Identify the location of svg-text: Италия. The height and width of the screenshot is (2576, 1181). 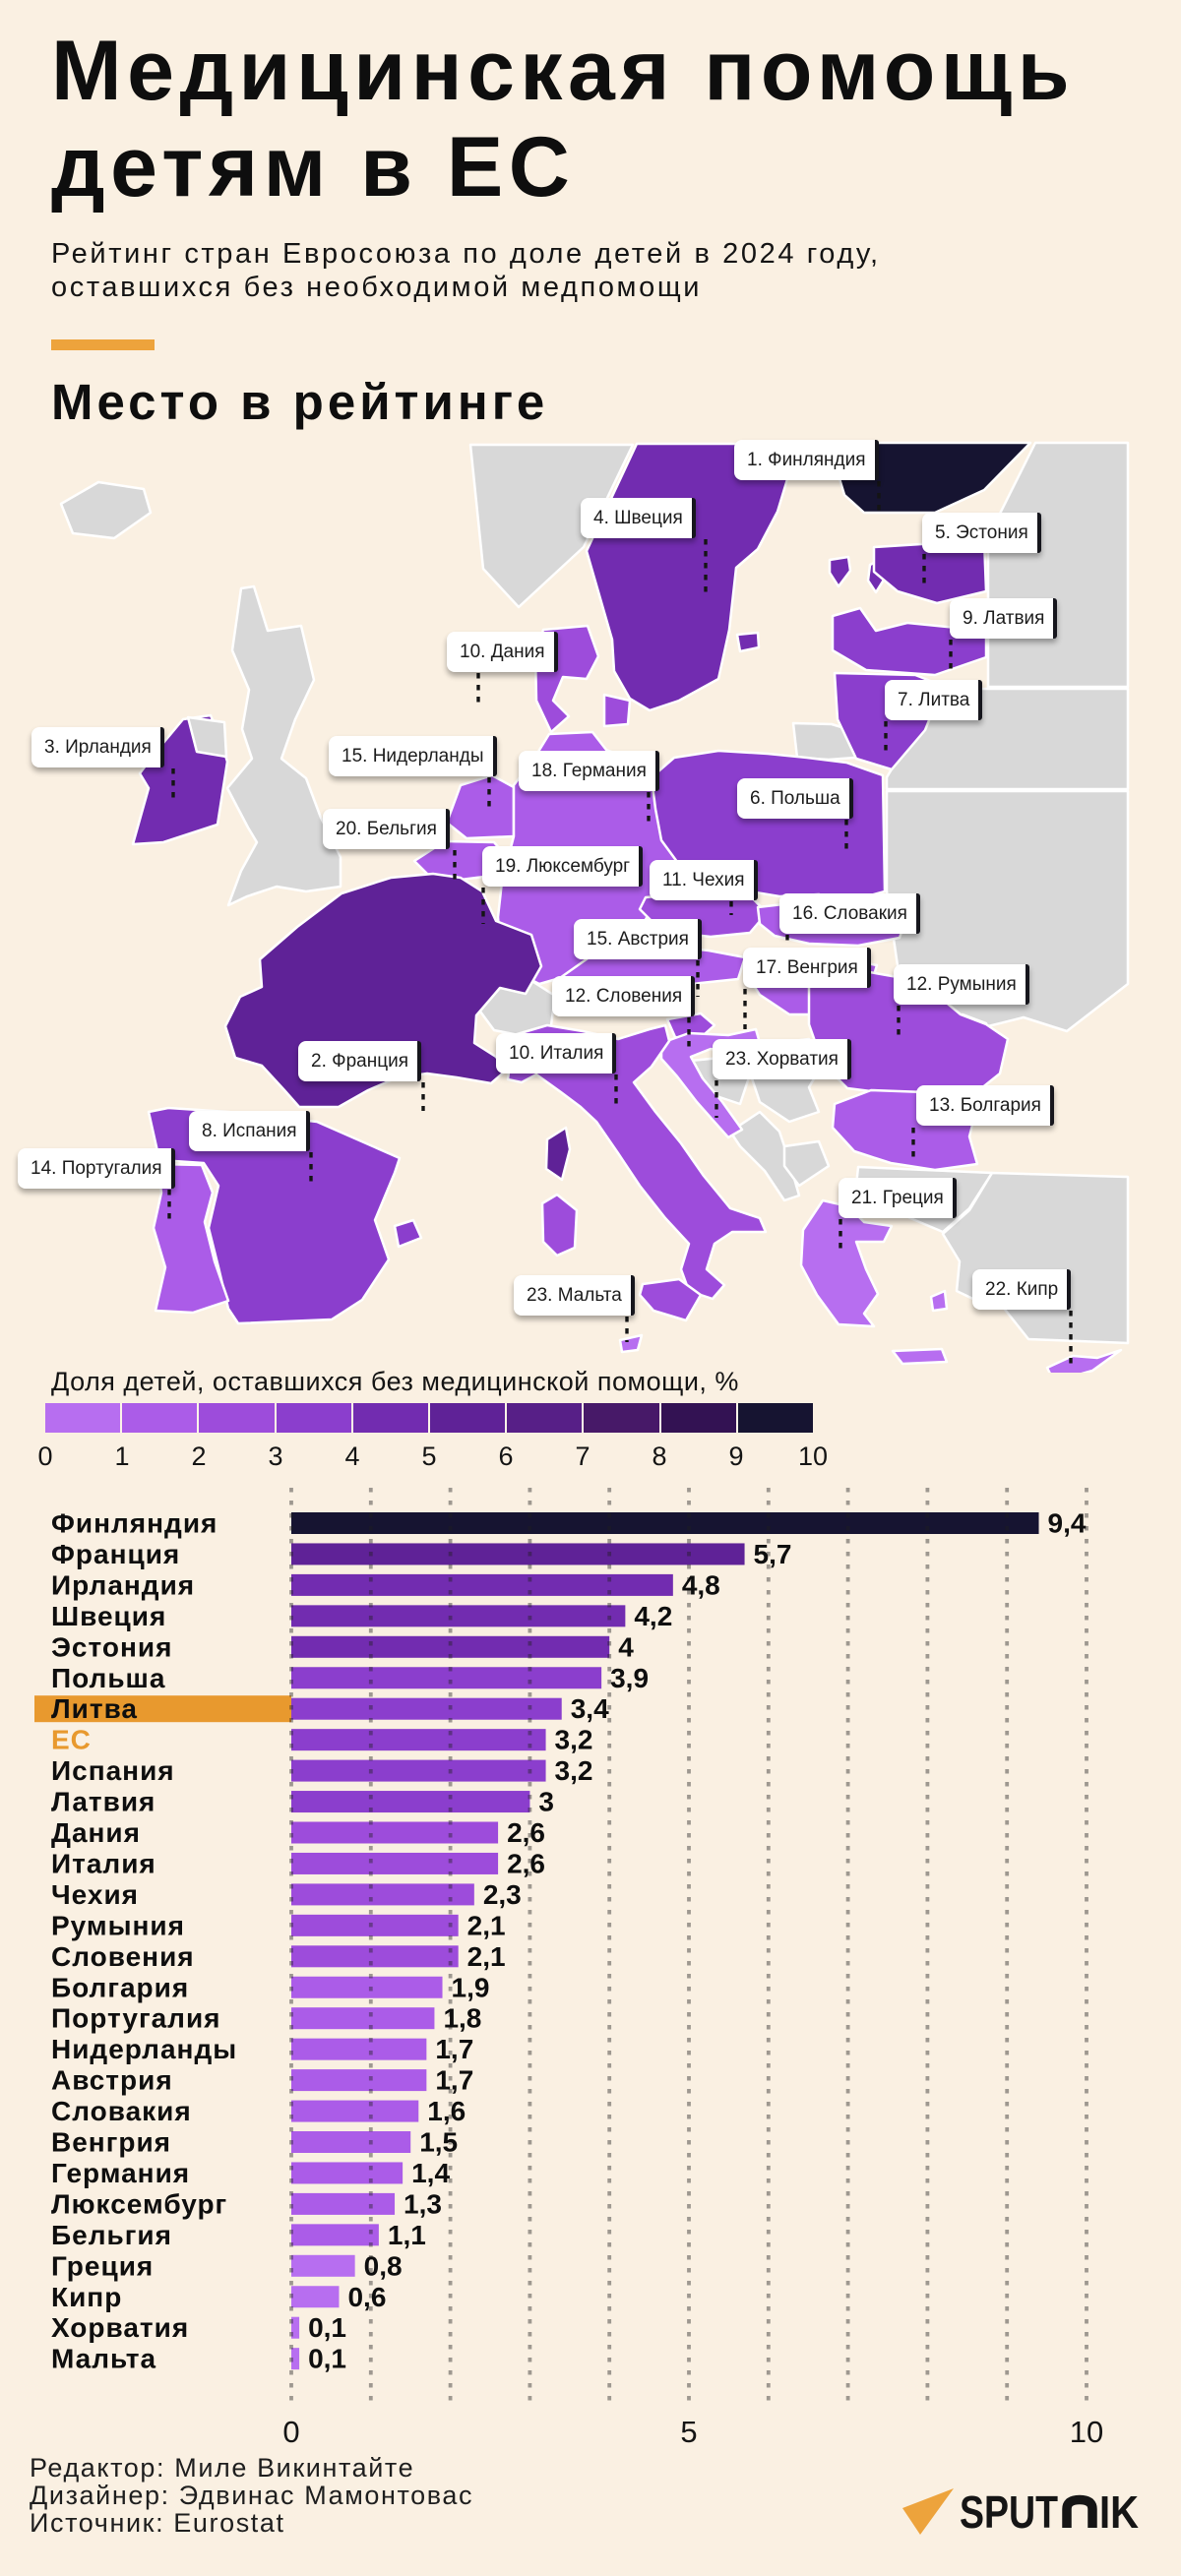
(103, 1863).